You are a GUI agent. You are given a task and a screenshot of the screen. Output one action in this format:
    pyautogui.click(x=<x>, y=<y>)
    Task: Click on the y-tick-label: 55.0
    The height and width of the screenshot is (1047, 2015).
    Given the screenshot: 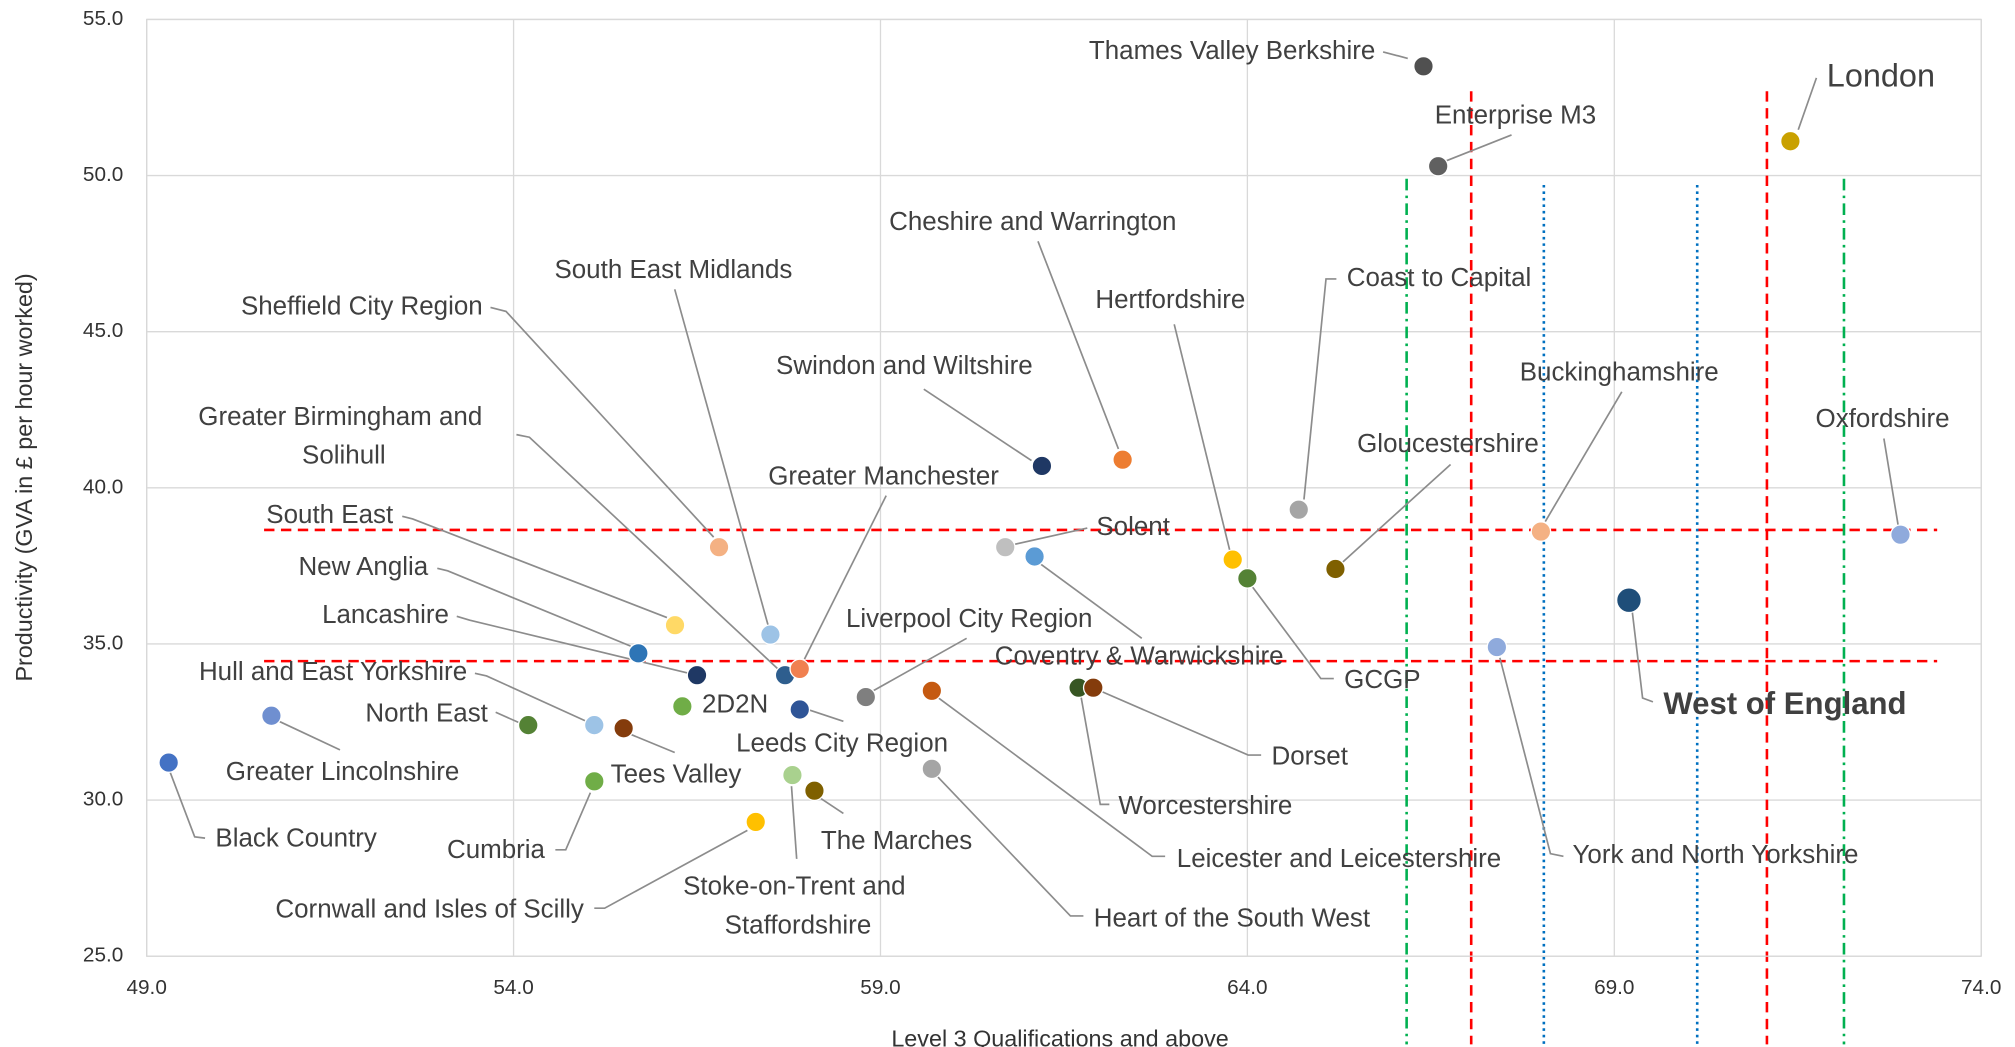 What is the action you would take?
    pyautogui.click(x=103, y=18)
    